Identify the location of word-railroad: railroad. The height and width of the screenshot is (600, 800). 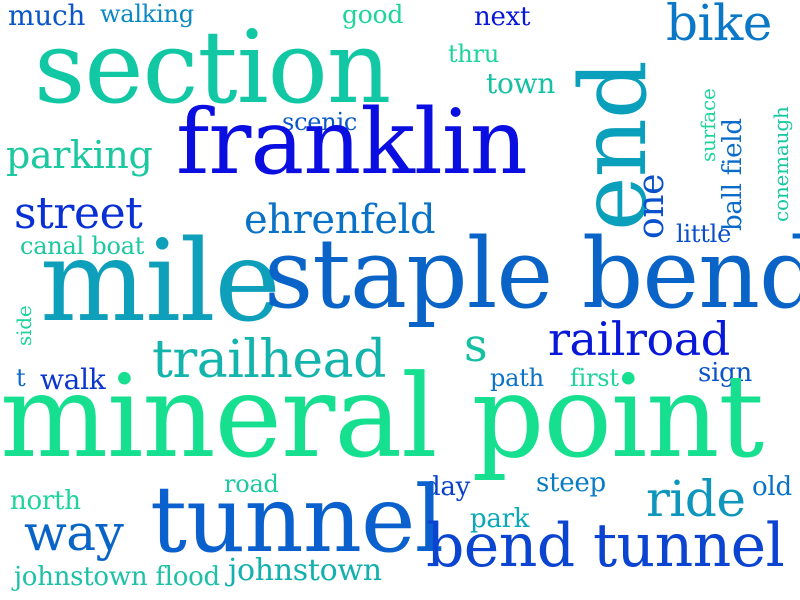
(639, 339).